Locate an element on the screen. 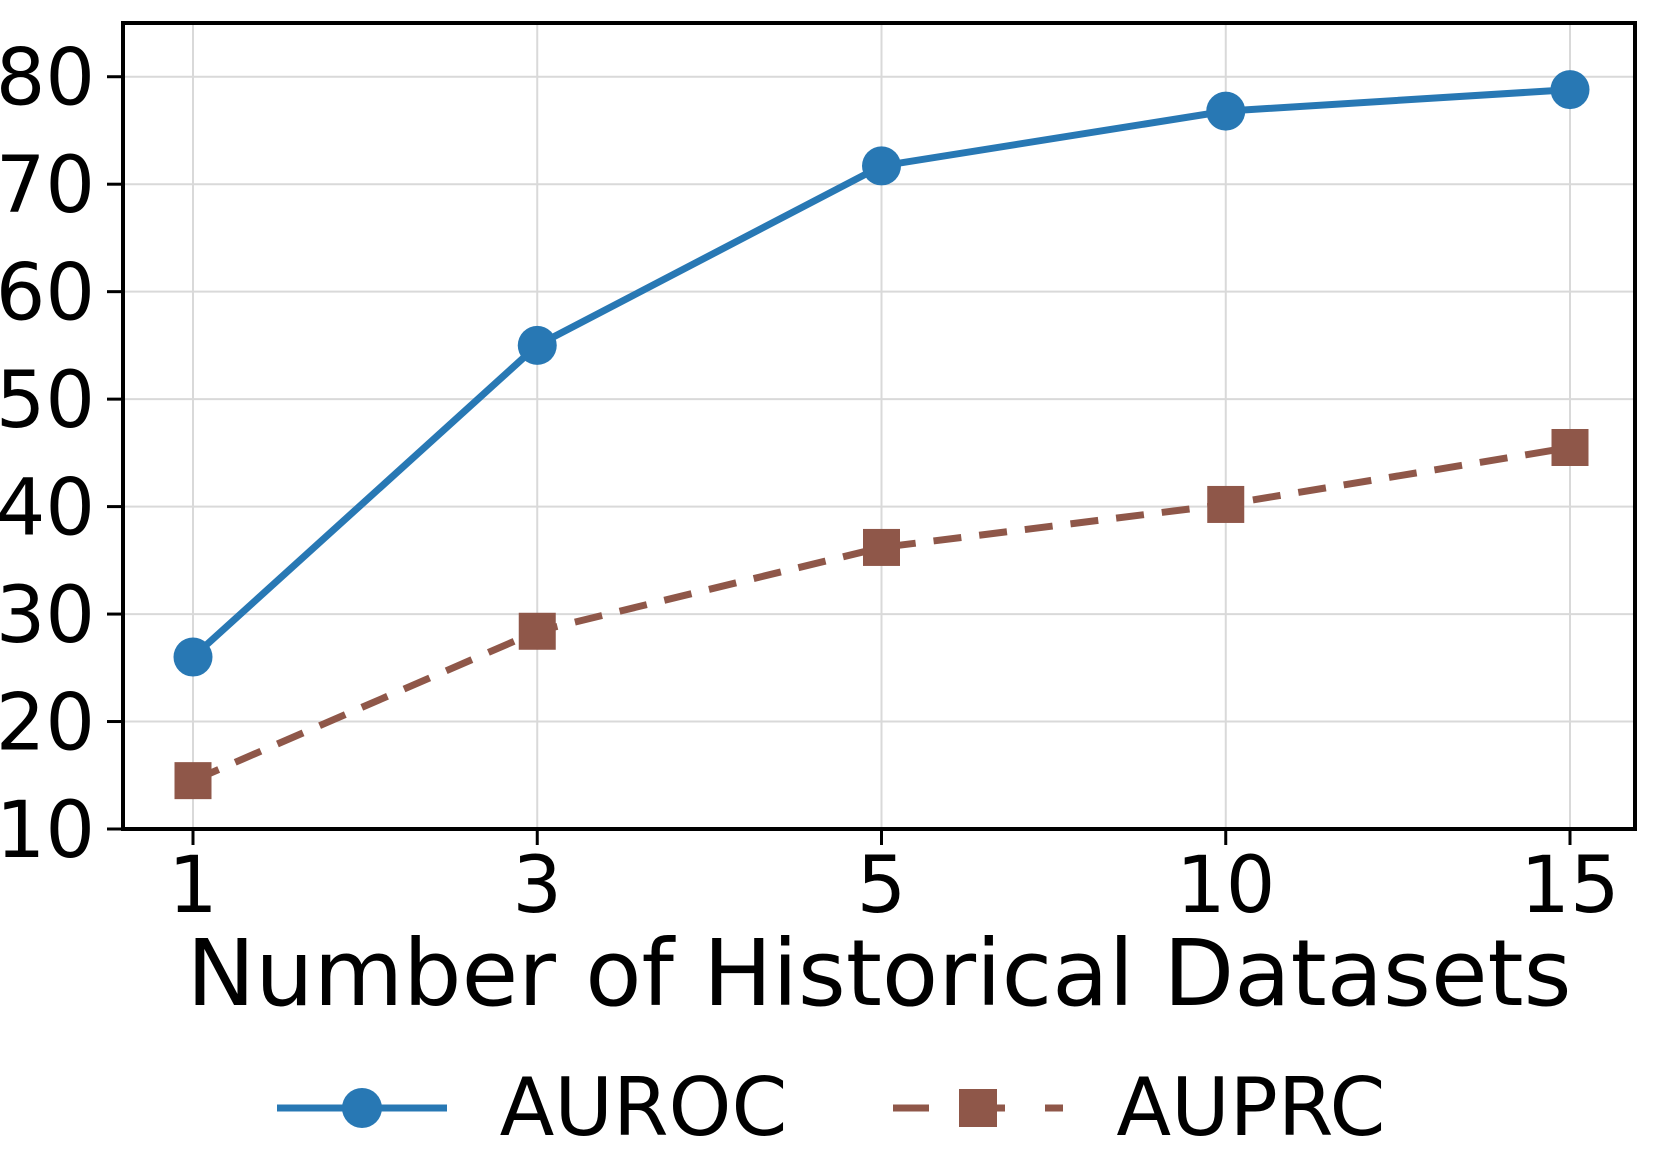  legend: AUROC AUPRC is located at coordinates (830, 1108).